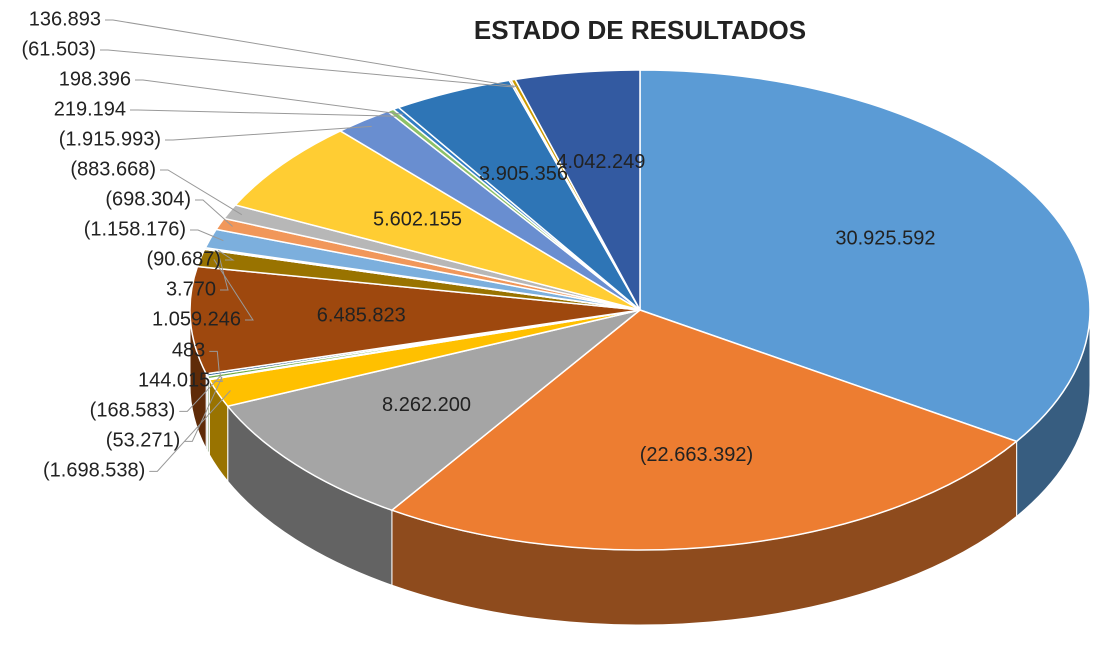 This screenshot has width=1094, height=672. I want to click on data-label: 144.015, so click(174, 381).